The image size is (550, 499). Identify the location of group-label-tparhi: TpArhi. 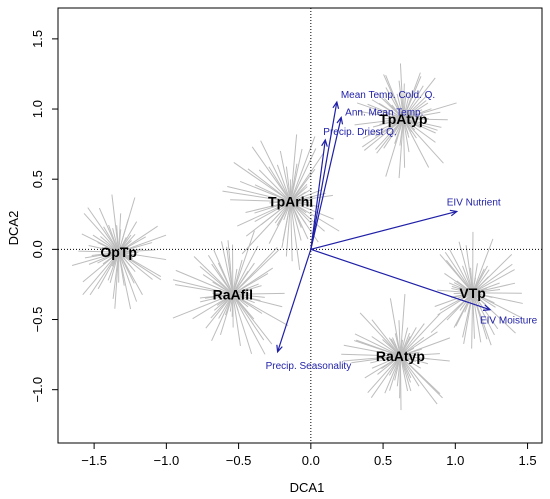
(290, 202).